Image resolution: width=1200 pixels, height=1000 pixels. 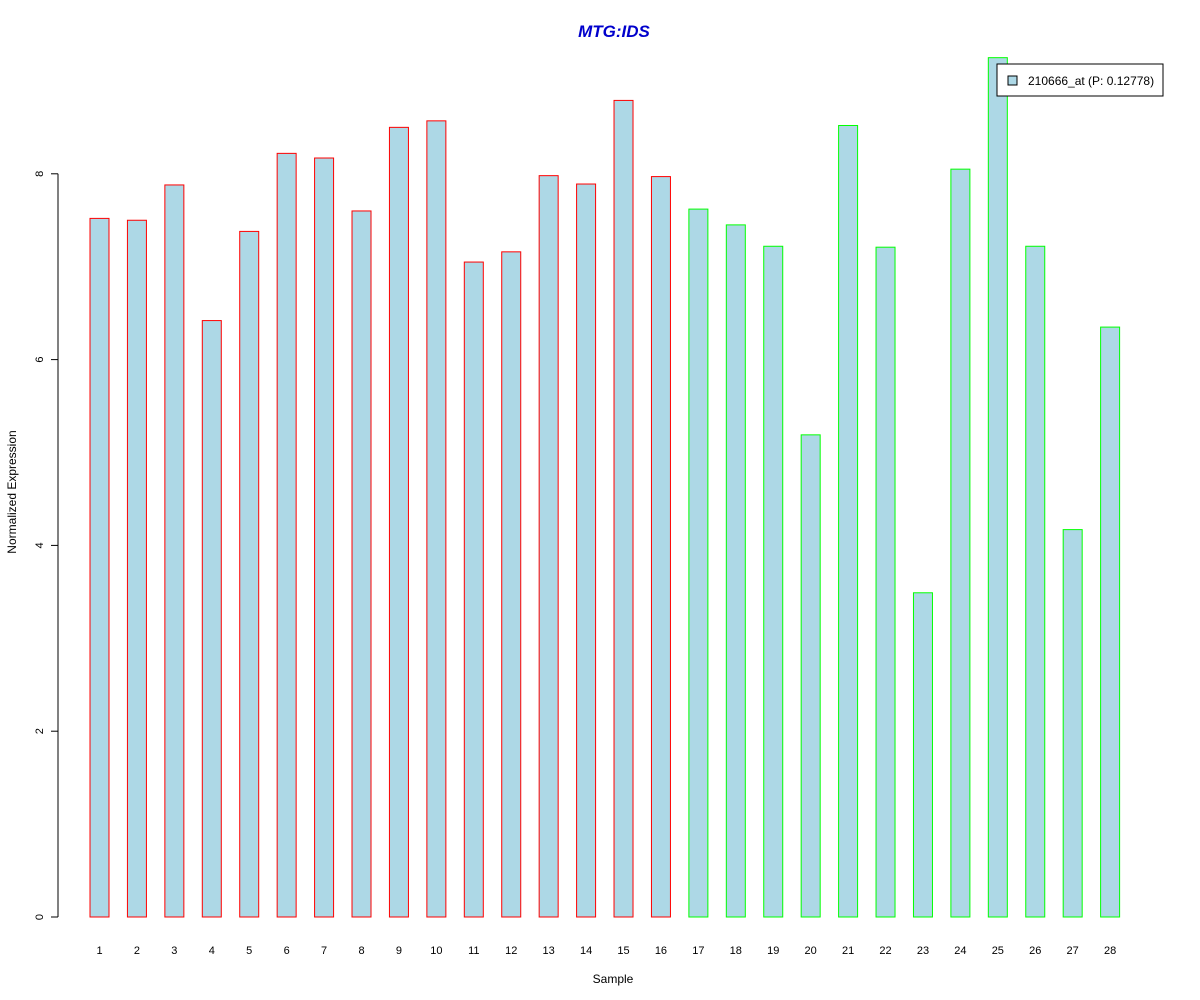 I want to click on y-tick-label: 2, so click(x=40, y=731).